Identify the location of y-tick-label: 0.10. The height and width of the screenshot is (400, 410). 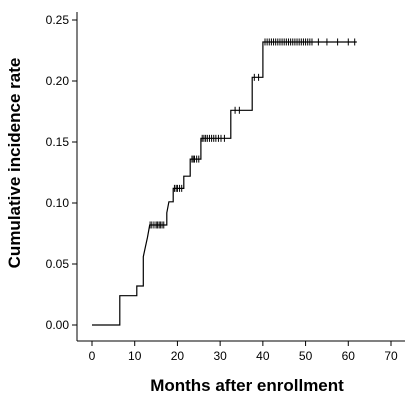
(58, 203).